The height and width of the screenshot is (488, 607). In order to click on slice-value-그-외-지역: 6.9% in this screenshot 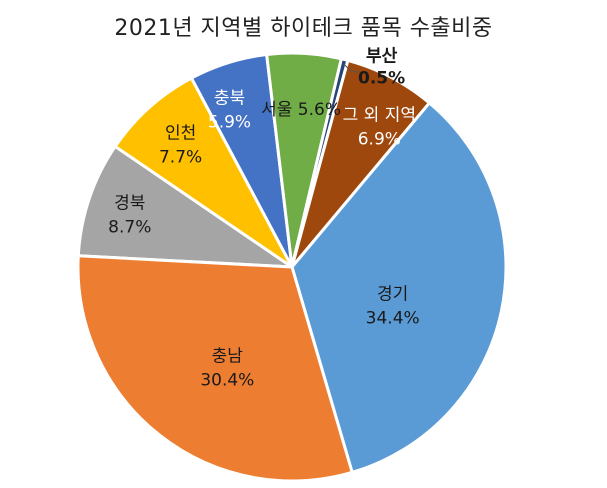, I will do `click(379, 140)`.